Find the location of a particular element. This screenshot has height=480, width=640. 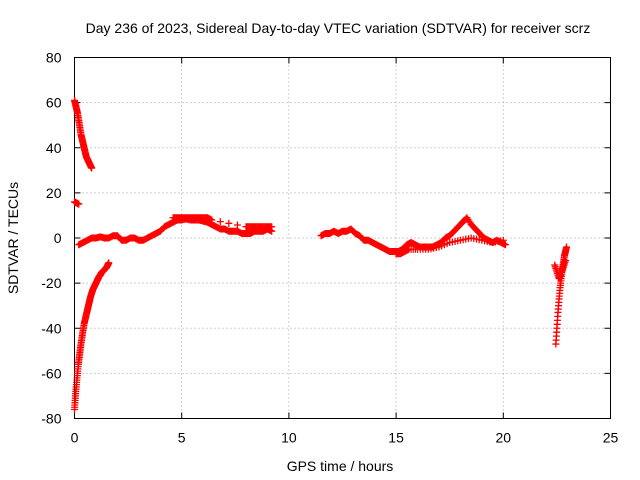

y-tick-label: -20 is located at coordinates (51, 283).